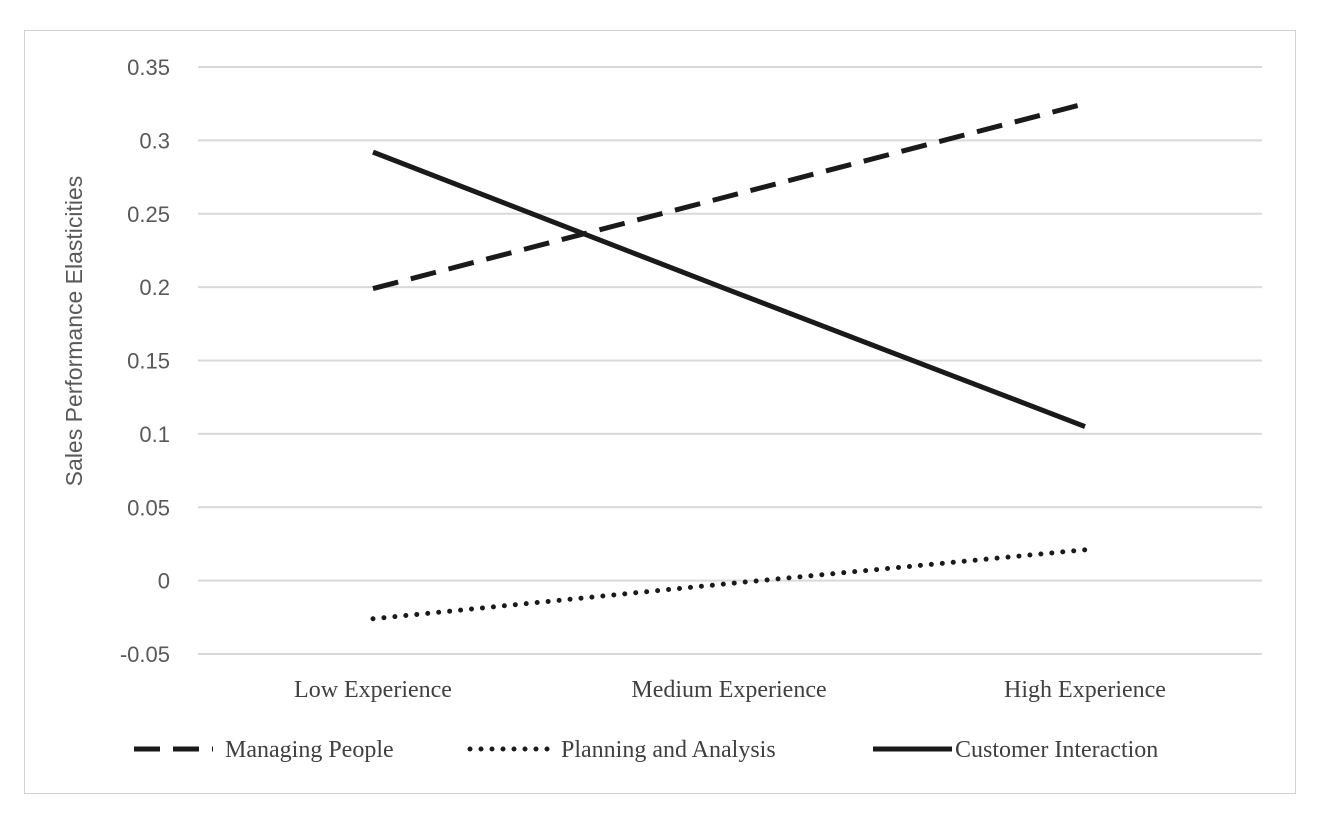 This screenshot has height=826, width=1320. Describe the element at coordinates (729, 196) in the screenshot. I see `series-line-managing-people` at that location.